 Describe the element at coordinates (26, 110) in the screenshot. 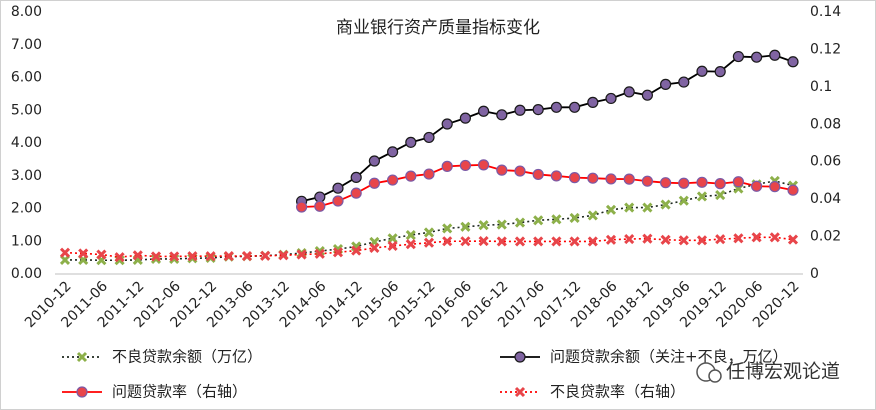

I see `y-tick-label: 5.00` at that location.